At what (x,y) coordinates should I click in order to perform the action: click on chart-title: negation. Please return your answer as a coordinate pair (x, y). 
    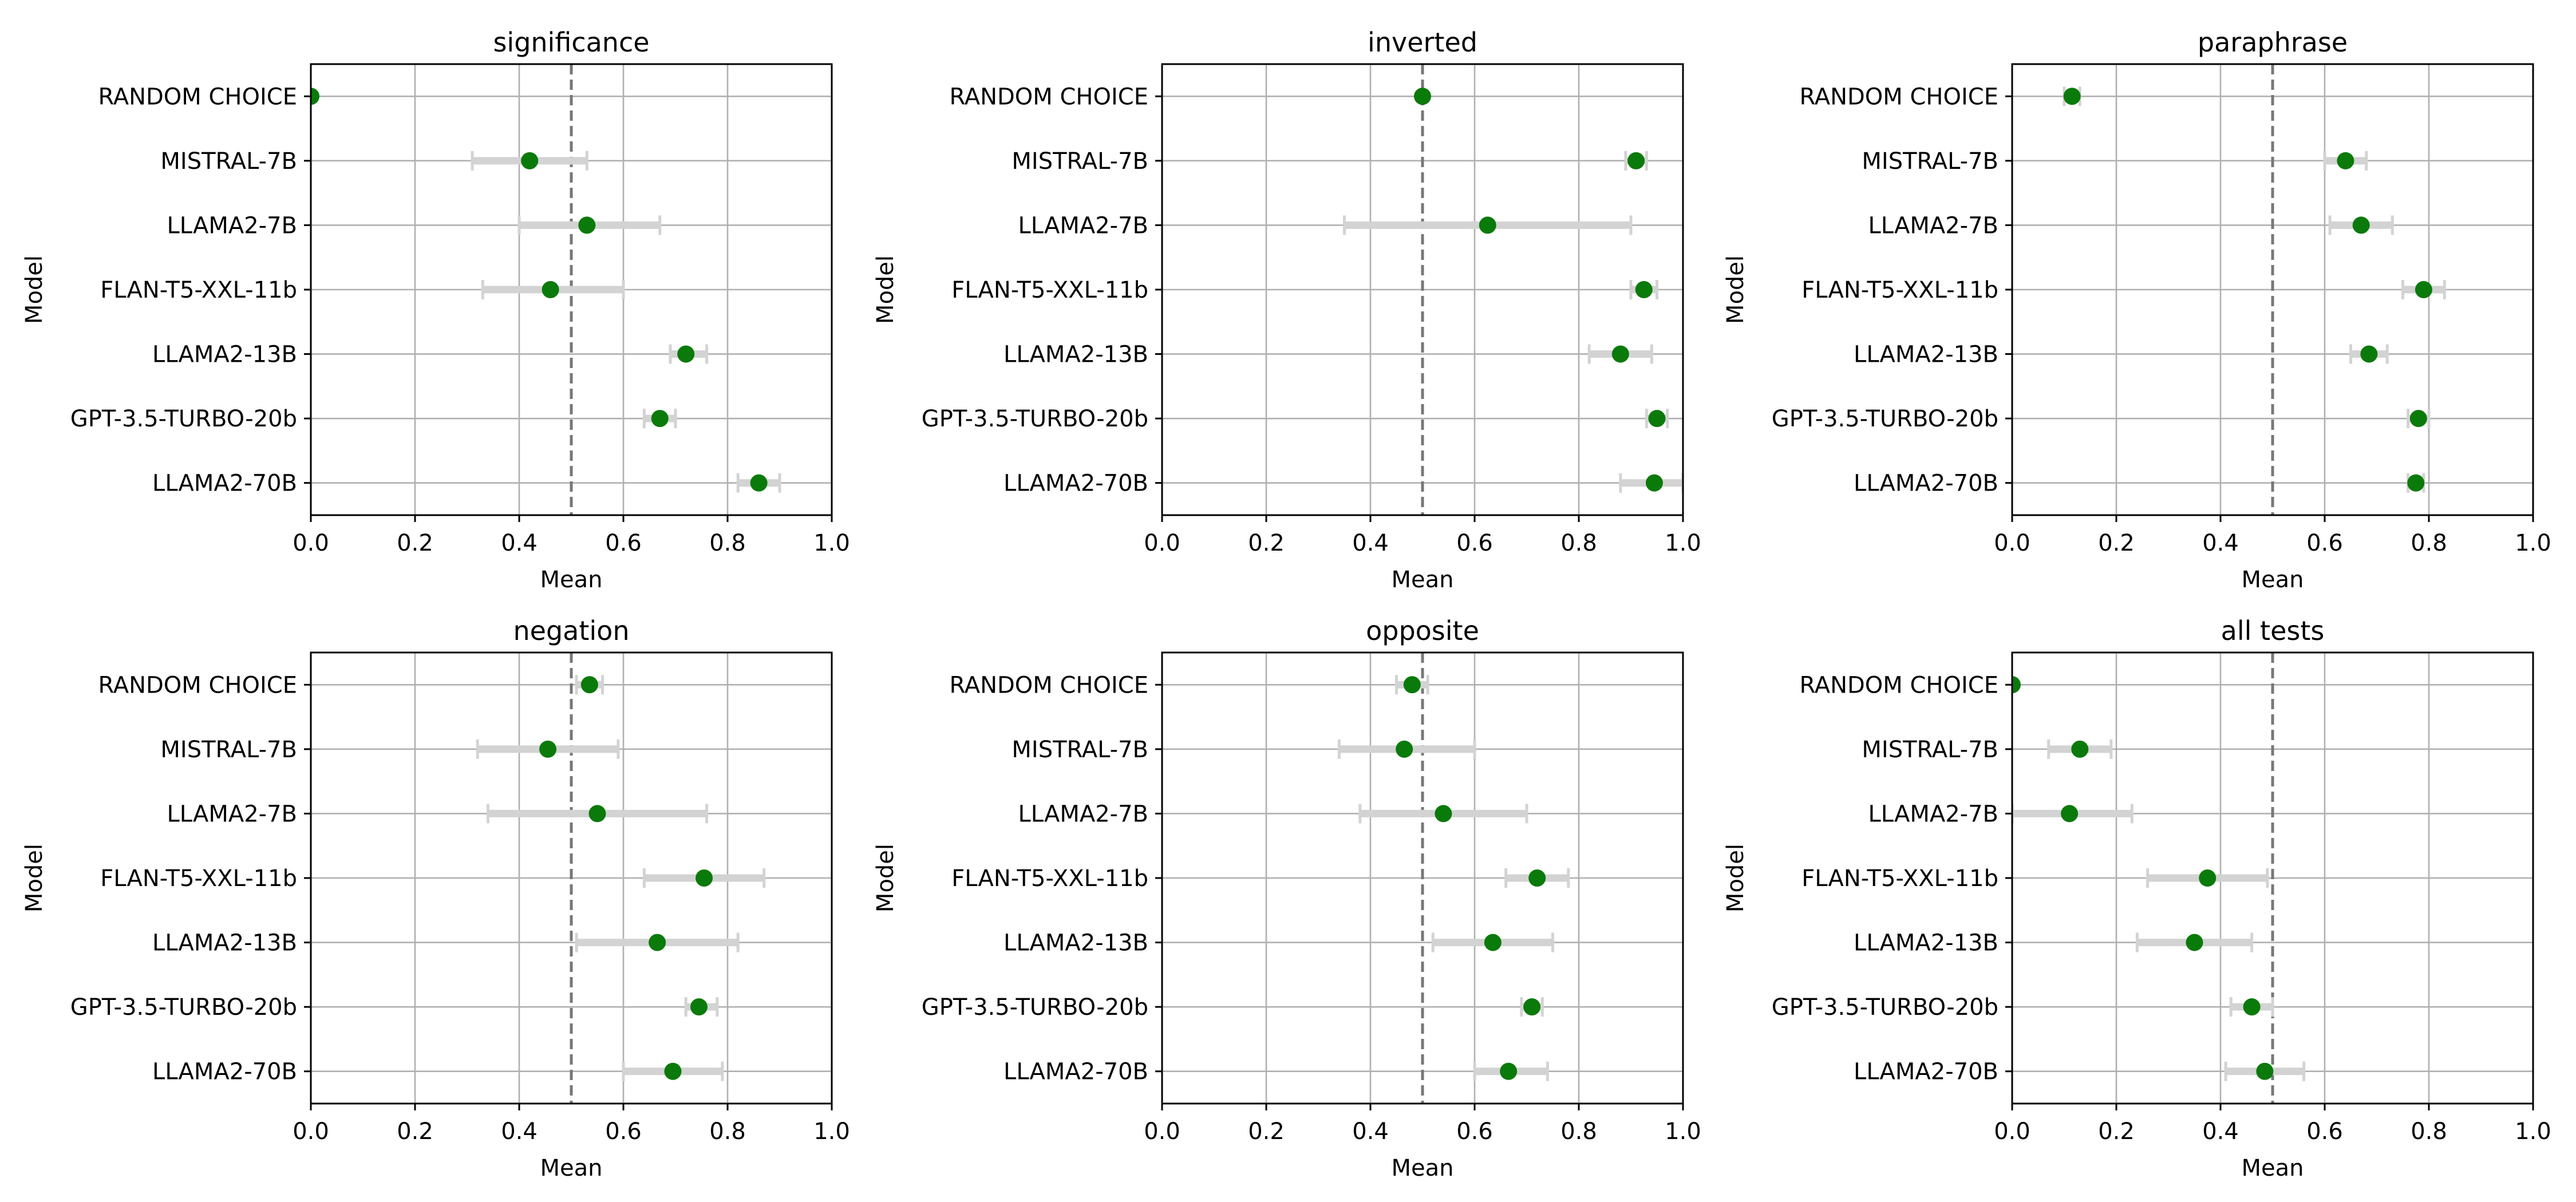
    Looking at the image, I should click on (571, 630).